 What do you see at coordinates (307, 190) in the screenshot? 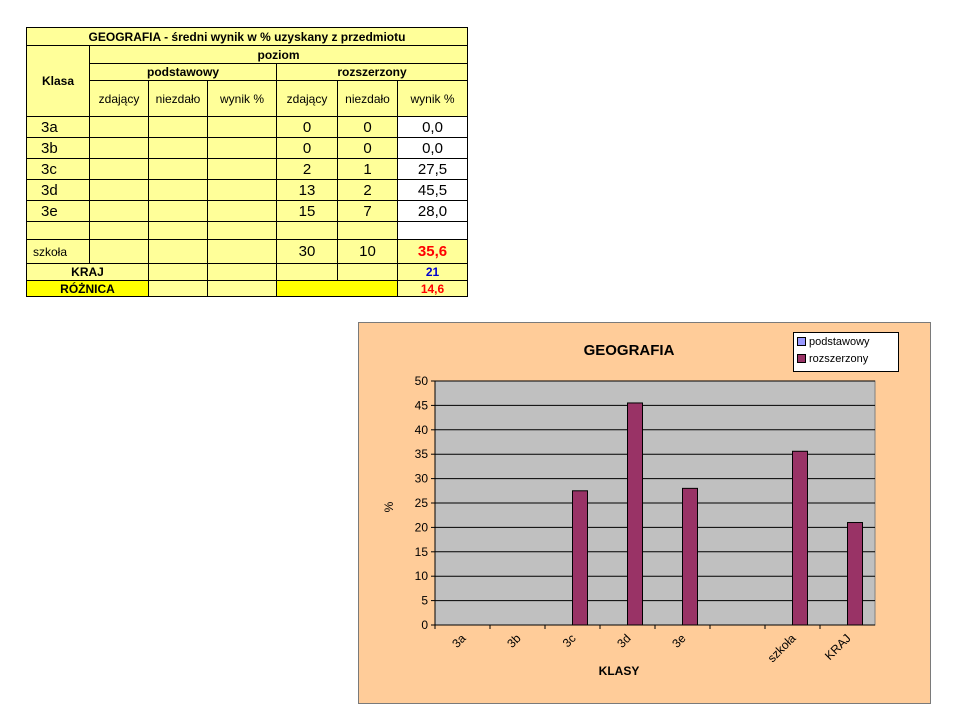
I see `cell-zdajacy: 13` at bounding box center [307, 190].